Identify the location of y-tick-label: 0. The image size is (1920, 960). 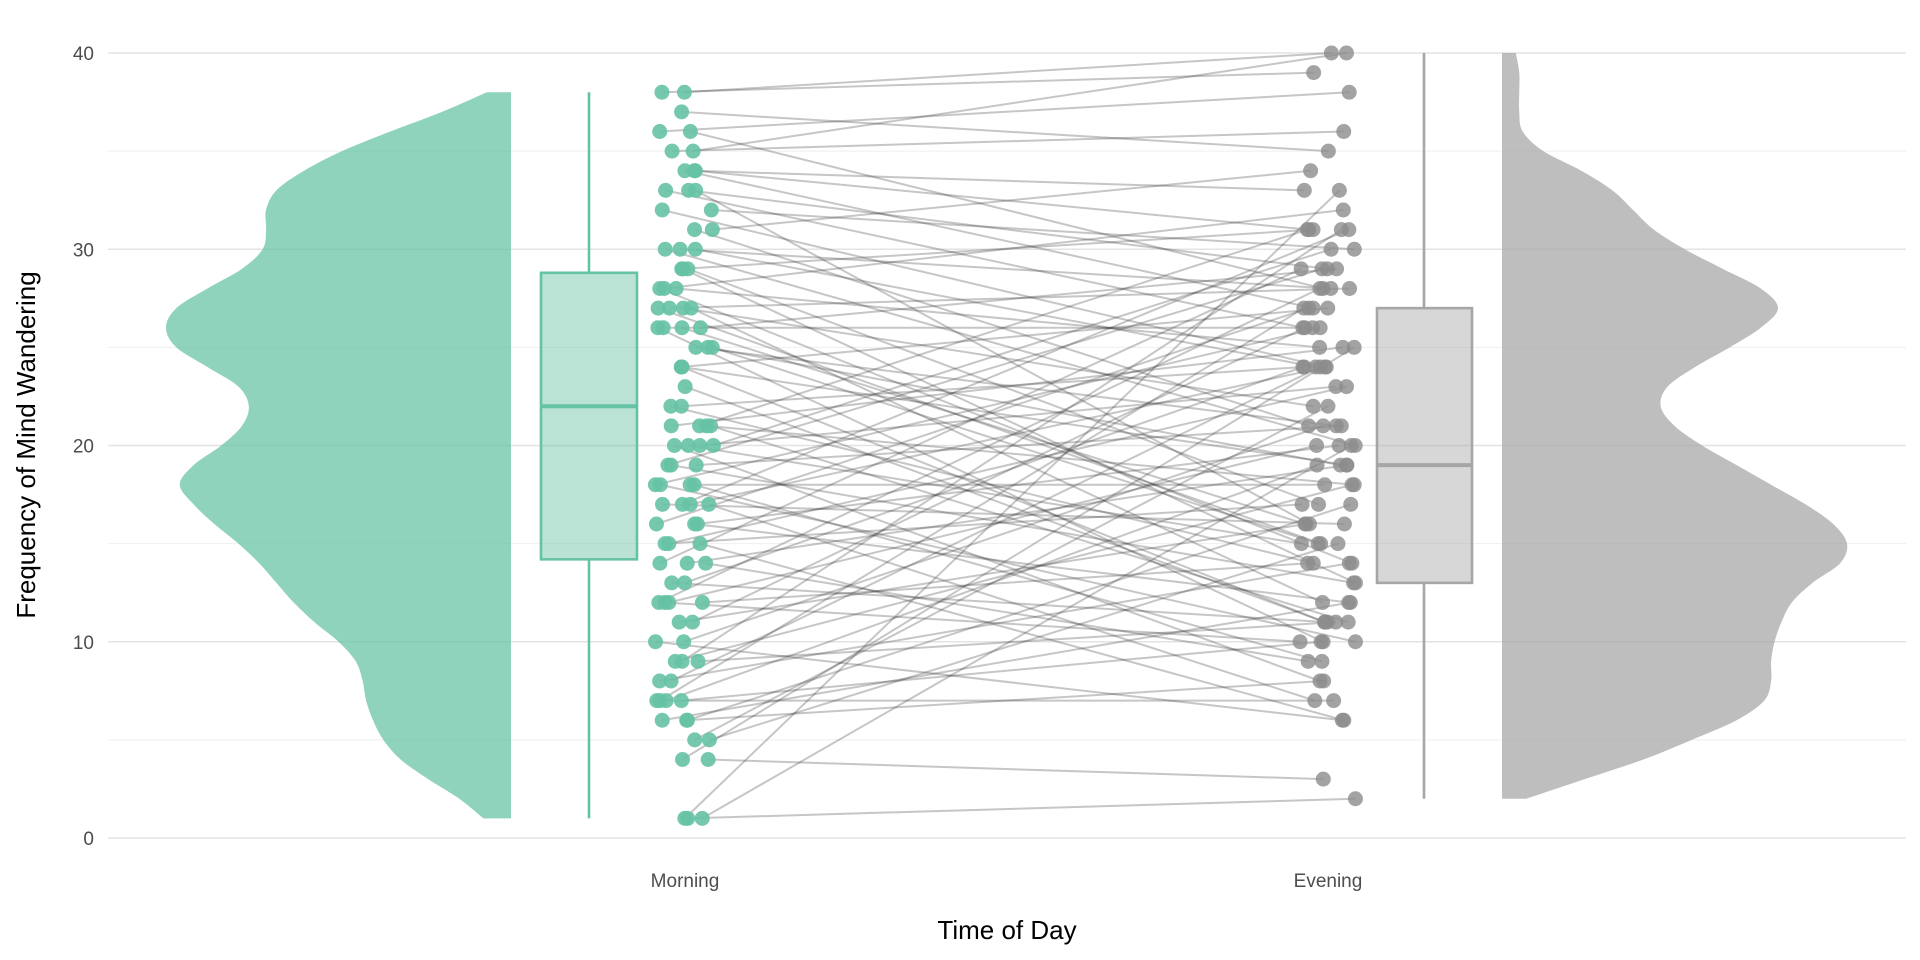
(88, 839).